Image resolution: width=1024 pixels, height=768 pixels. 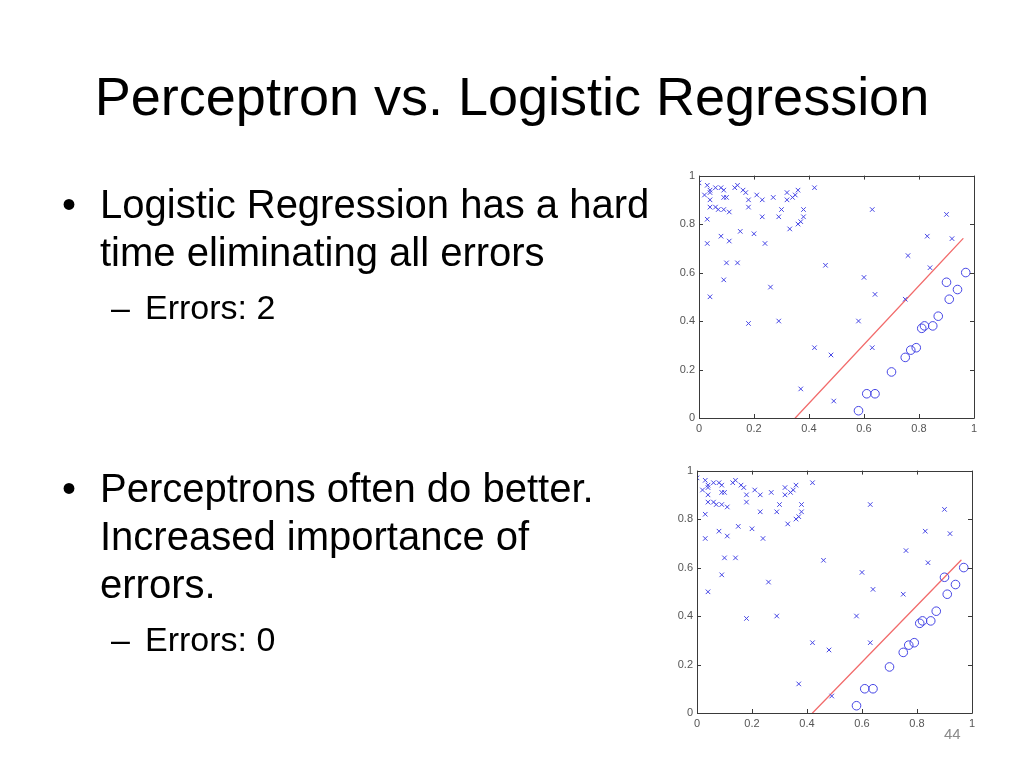 I want to click on chart-title: Perceptron vs. Logistic Regression, so click(x=512, y=96).